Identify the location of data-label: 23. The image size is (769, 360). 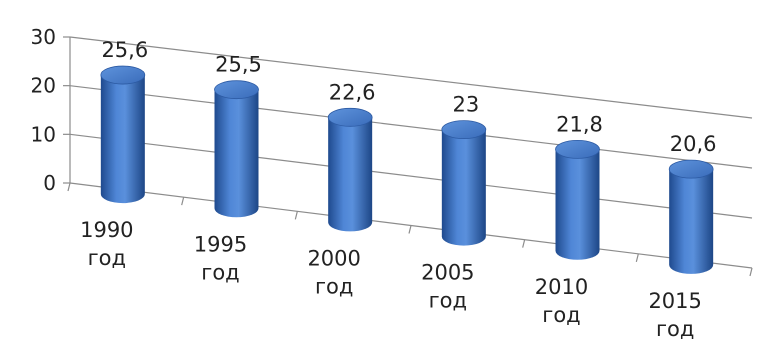
(465, 105).